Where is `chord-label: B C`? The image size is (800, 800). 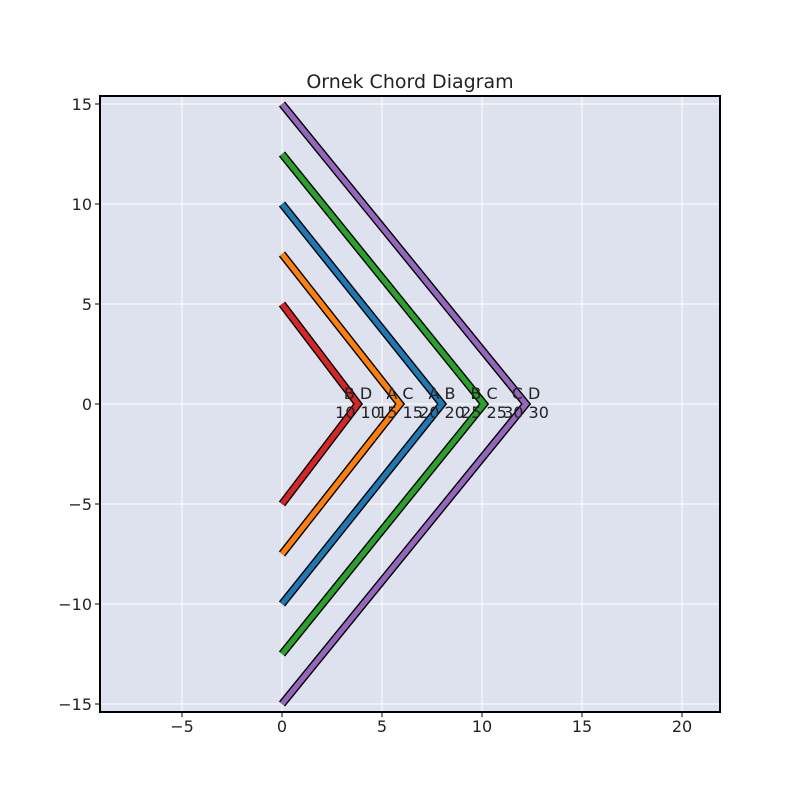
chord-label: B C is located at coordinates (483, 393).